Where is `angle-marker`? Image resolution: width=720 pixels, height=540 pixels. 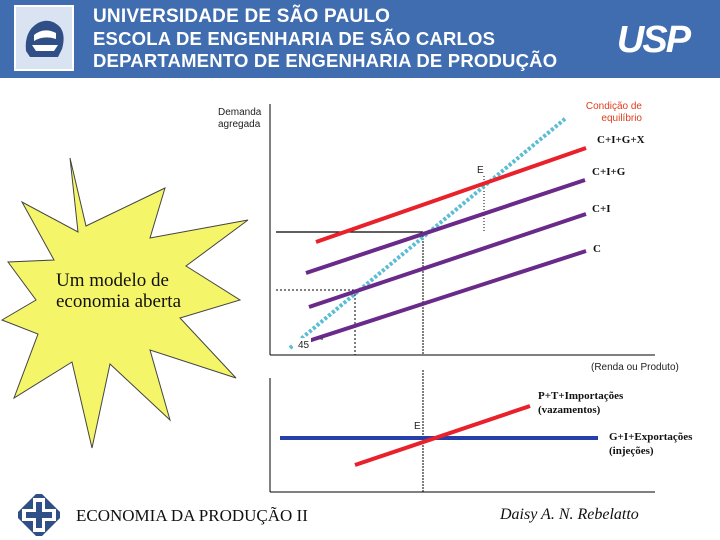 angle-marker is located at coordinates (302, 345).